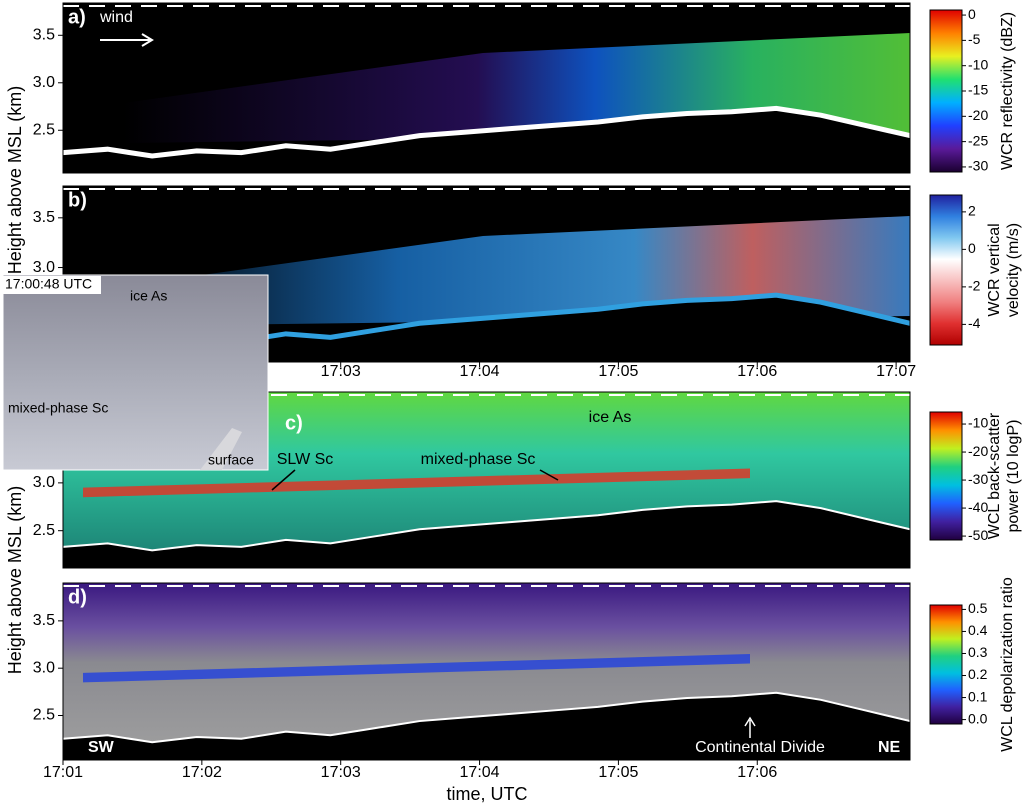 The image size is (1024, 806). I want to click on colorbar-tick-label: -4, so click(974, 323).